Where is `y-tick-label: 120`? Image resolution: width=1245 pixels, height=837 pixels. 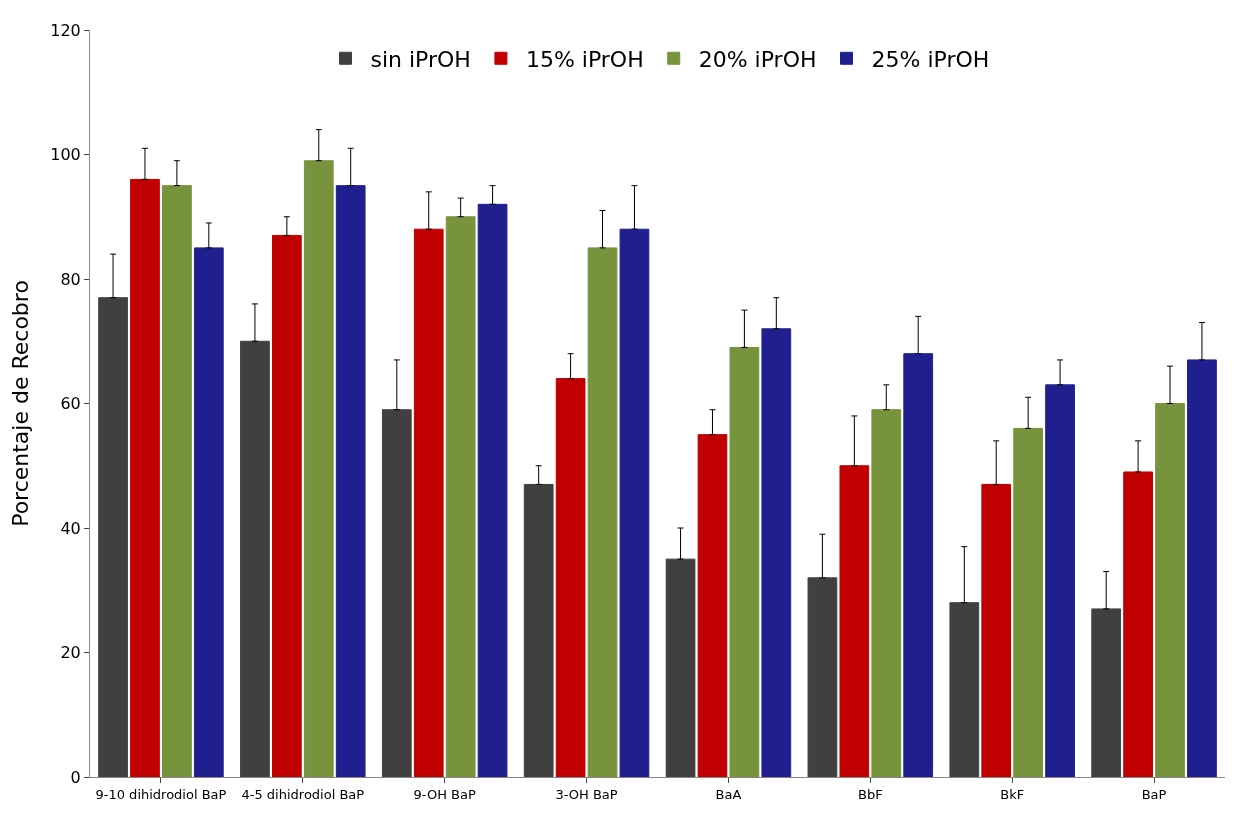
y-tick-label: 120 is located at coordinates (65, 30).